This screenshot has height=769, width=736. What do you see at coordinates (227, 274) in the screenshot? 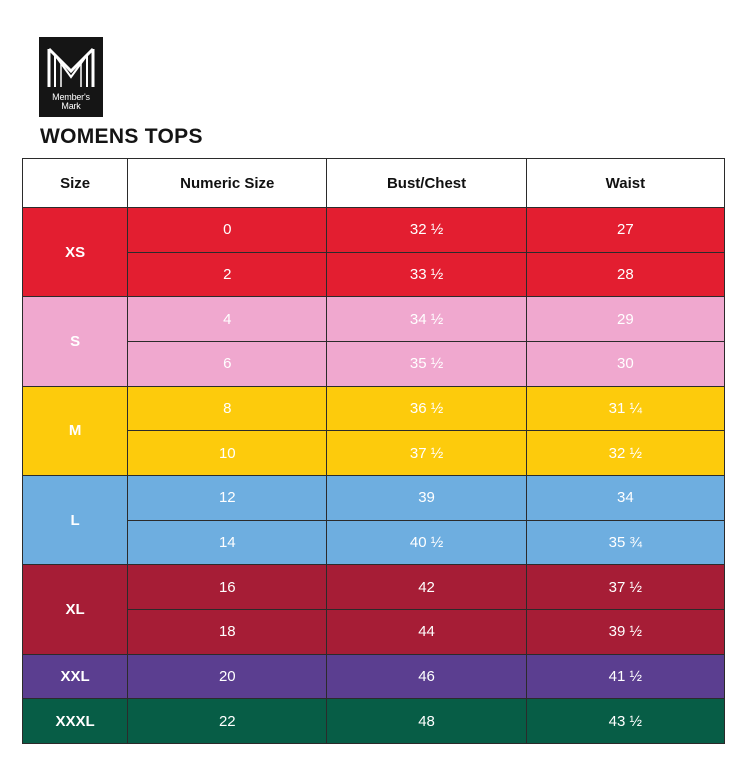
I see `numeric-size-cell: 2` at bounding box center [227, 274].